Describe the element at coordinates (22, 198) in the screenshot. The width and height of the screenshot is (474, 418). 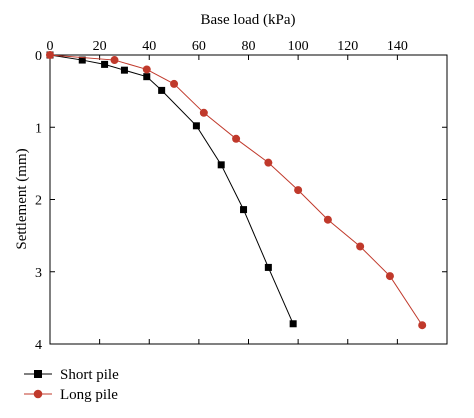
I see `y-axis-title: Settlement (mm)` at that location.